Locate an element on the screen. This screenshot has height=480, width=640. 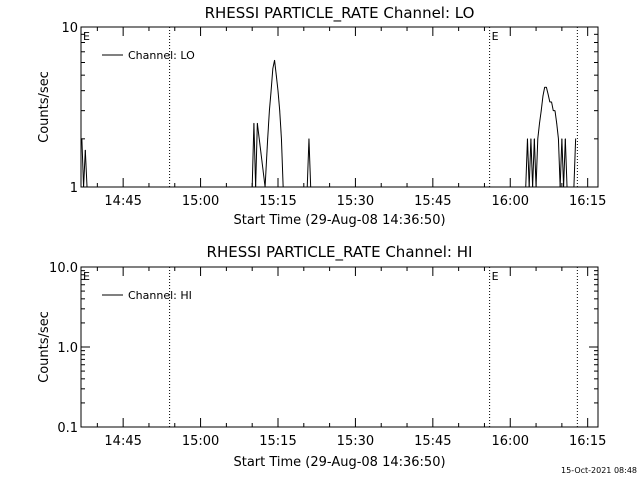
footer-timestamp: 15-Oct-2021 08:48 is located at coordinates (599, 470).